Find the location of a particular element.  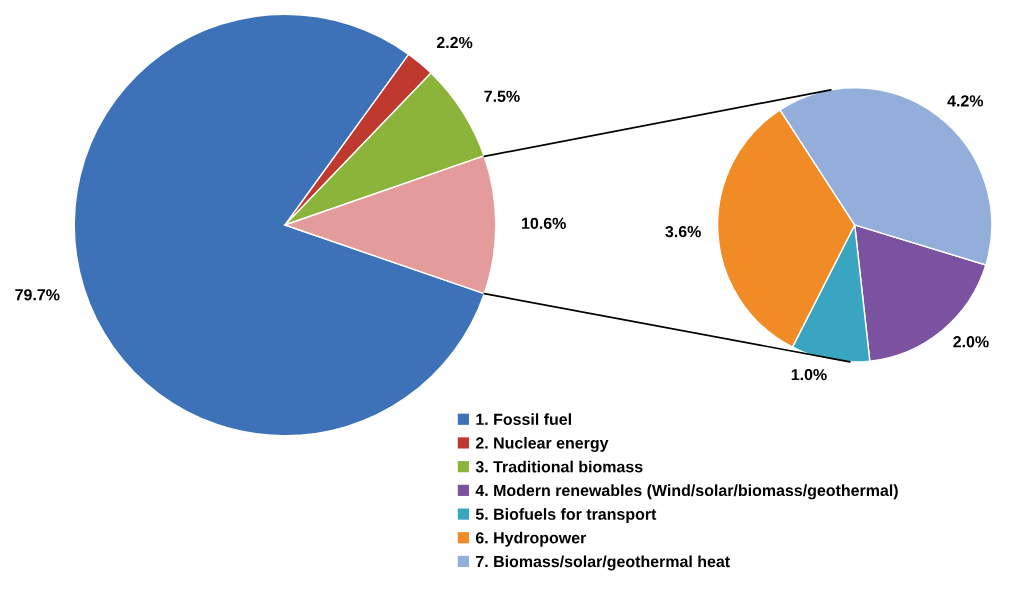

legend-label: 2. Nuclear energy is located at coordinates (542, 444).